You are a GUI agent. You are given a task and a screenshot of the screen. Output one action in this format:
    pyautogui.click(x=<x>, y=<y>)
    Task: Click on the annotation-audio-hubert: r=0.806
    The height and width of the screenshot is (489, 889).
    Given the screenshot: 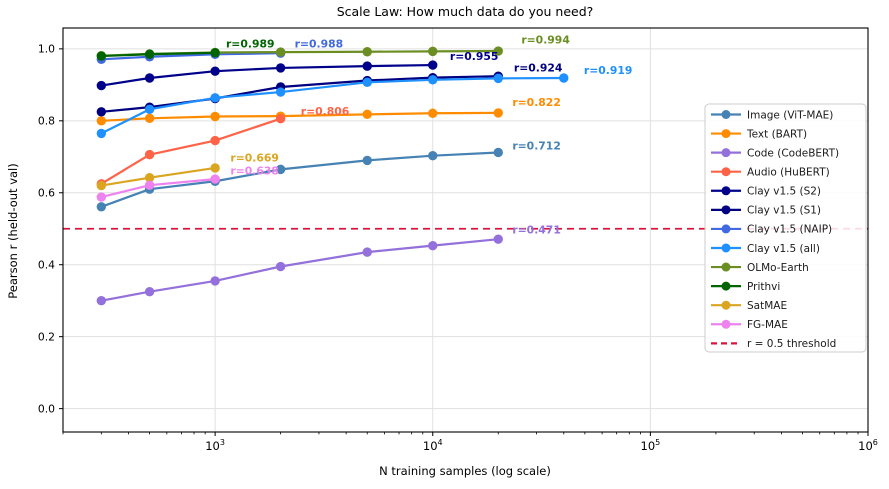 What is the action you would take?
    pyautogui.click(x=325, y=111)
    